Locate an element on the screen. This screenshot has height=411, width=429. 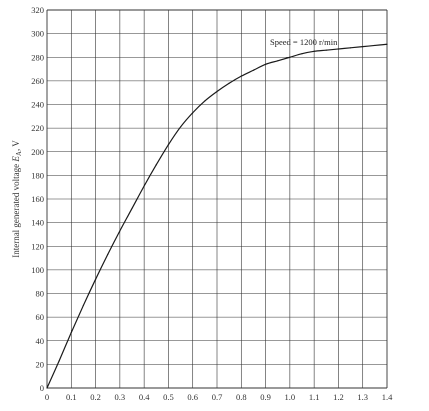
y-tick-label: 300 is located at coordinates (37, 34).